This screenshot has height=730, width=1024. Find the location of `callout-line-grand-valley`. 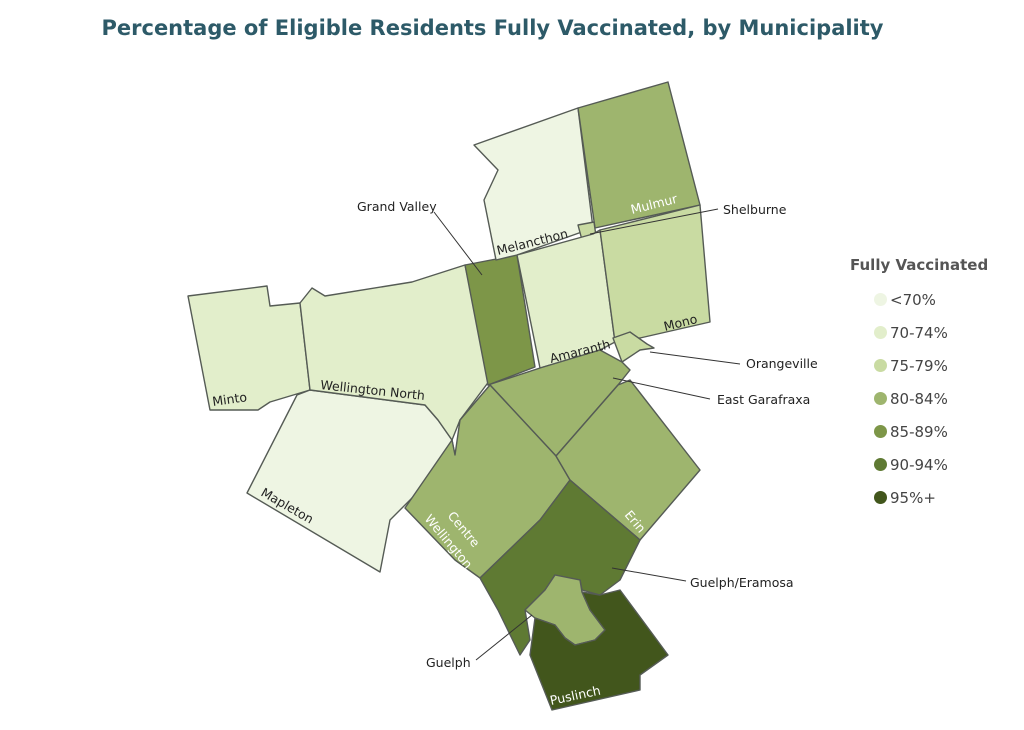

callout-line-grand-valley is located at coordinates (458, 243).